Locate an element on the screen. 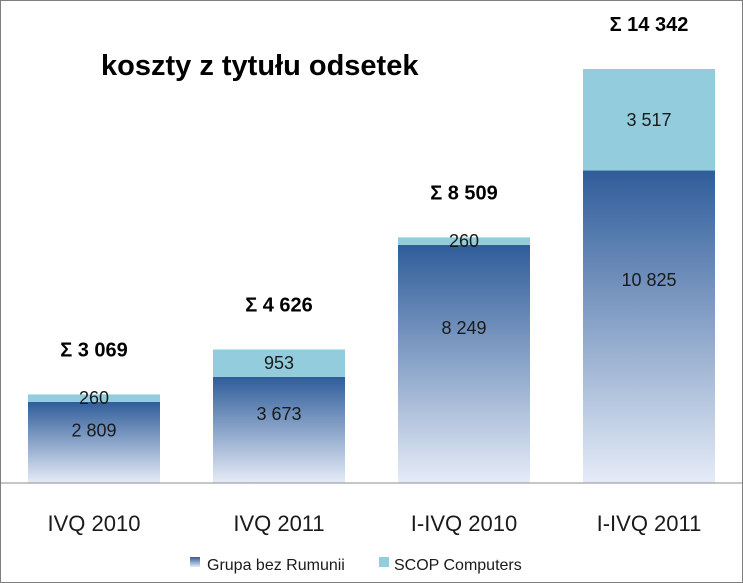 The height and width of the screenshot is (583, 743). bar-scop-ivq-2010 is located at coordinates (94, 398).